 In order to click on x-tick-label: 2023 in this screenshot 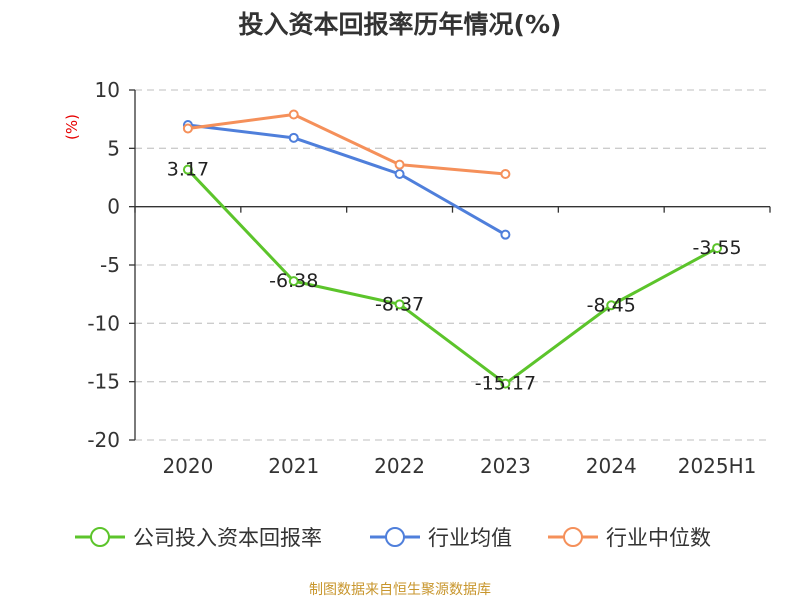, I will do `click(505, 466)`.